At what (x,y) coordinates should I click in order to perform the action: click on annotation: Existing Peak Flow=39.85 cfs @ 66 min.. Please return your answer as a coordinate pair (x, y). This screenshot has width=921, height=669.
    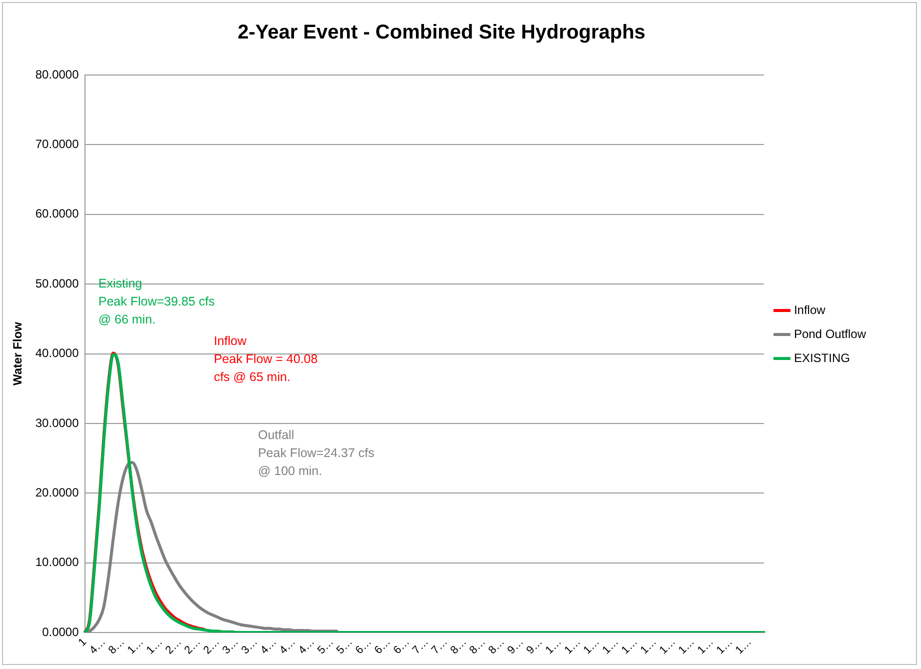
    Looking at the image, I should click on (156, 301).